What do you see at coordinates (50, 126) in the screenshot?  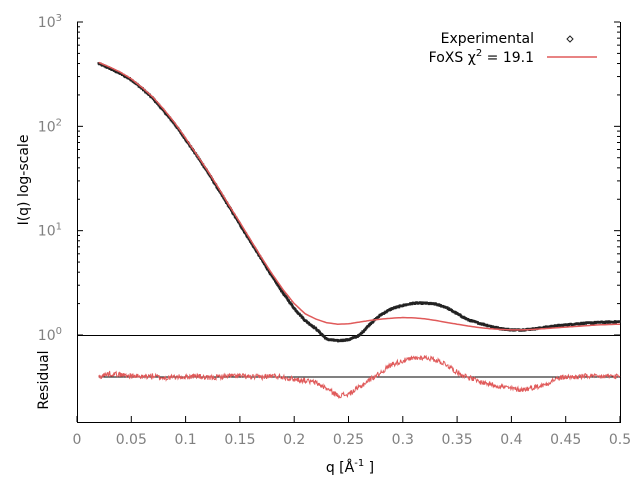 I see `y-tick-label: 10²` at bounding box center [50, 126].